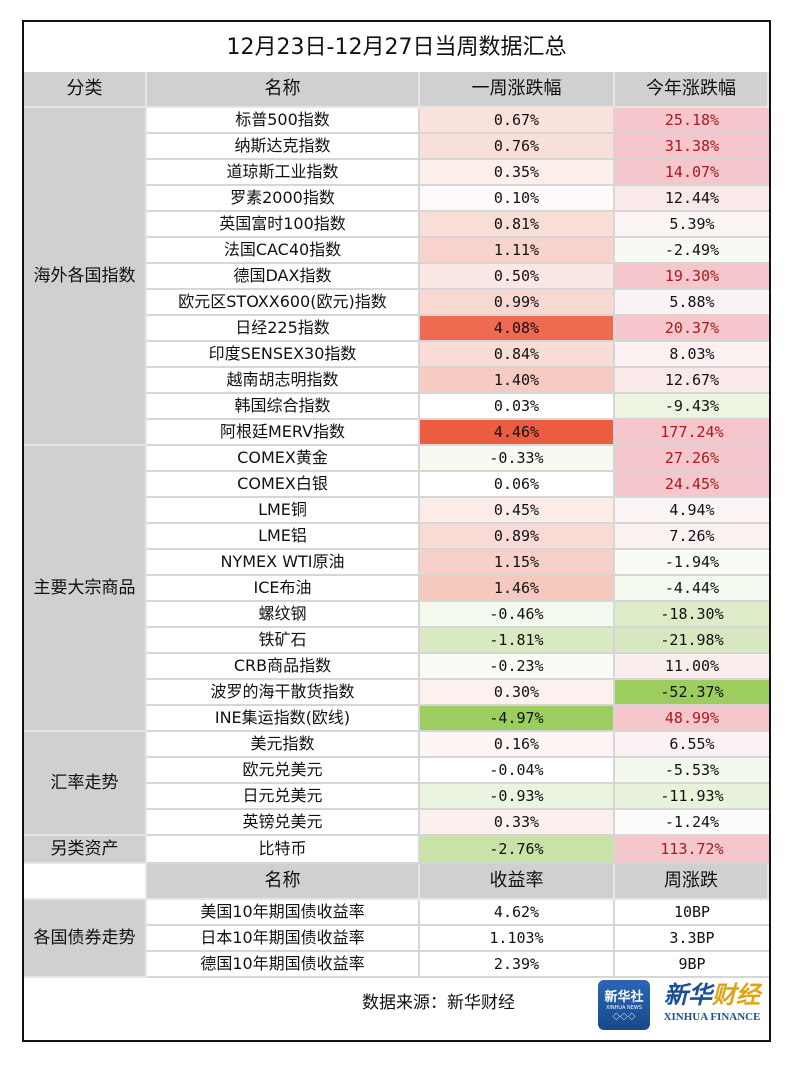  What do you see at coordinates (396, 173) in the screenshot?
I see `table-row: 道琼斯工业指数 0.35% 14.07%` at bounding box center [396, 173].